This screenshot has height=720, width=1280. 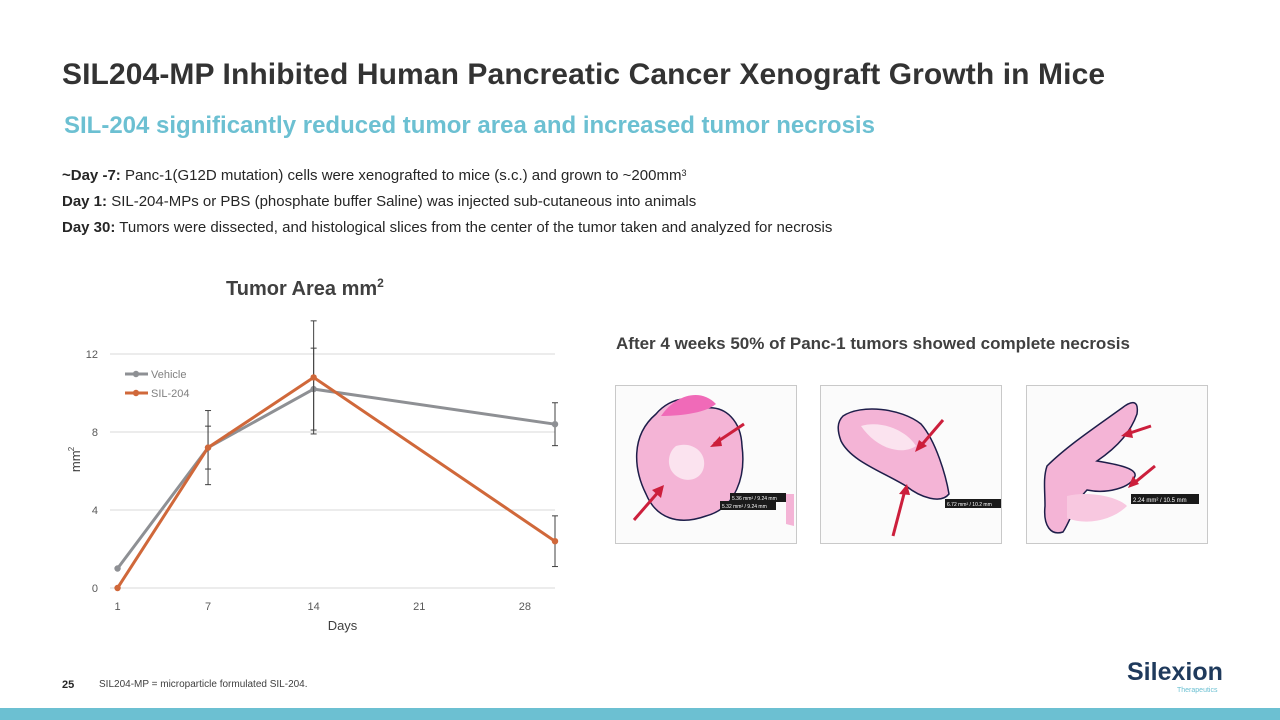 What do you see at coordinates (117, 607) in the screenshot?
I see `x-tick-label: 1` at bounding box center [117, 607].